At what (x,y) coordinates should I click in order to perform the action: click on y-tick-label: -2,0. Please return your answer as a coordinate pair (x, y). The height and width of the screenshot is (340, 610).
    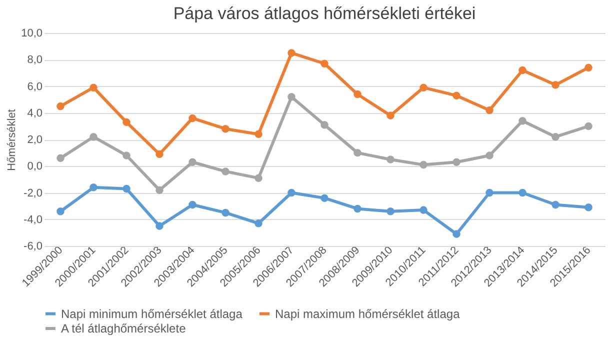
    Looking at the image, I should click on (33, 193).